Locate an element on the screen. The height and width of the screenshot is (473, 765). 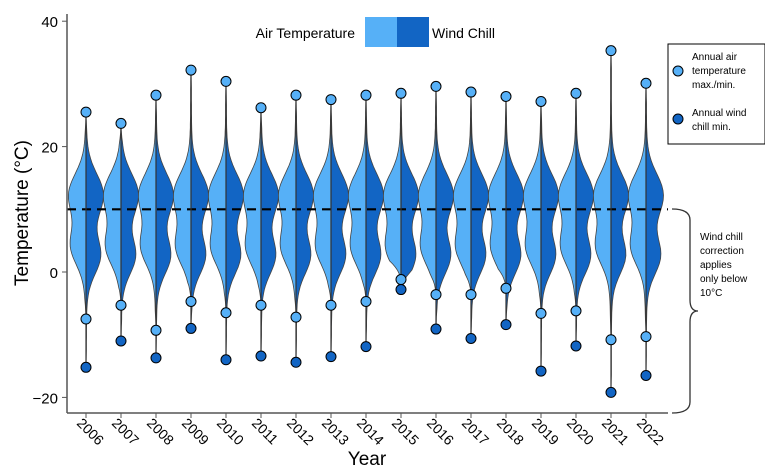
x-tick-label: 2013 is located at coordinates (335, 431).